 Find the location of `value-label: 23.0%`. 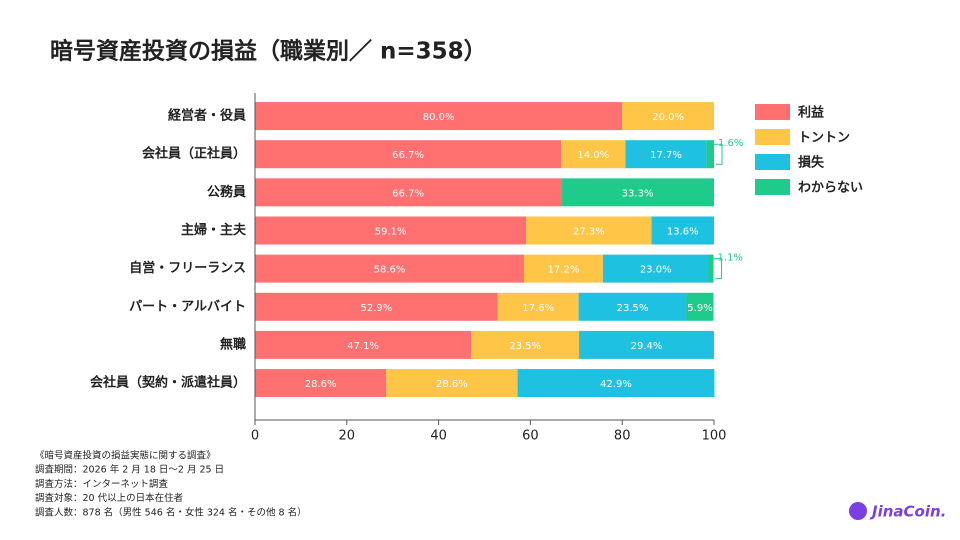

value-label: 23.0% is located at coordinates (656, 270).